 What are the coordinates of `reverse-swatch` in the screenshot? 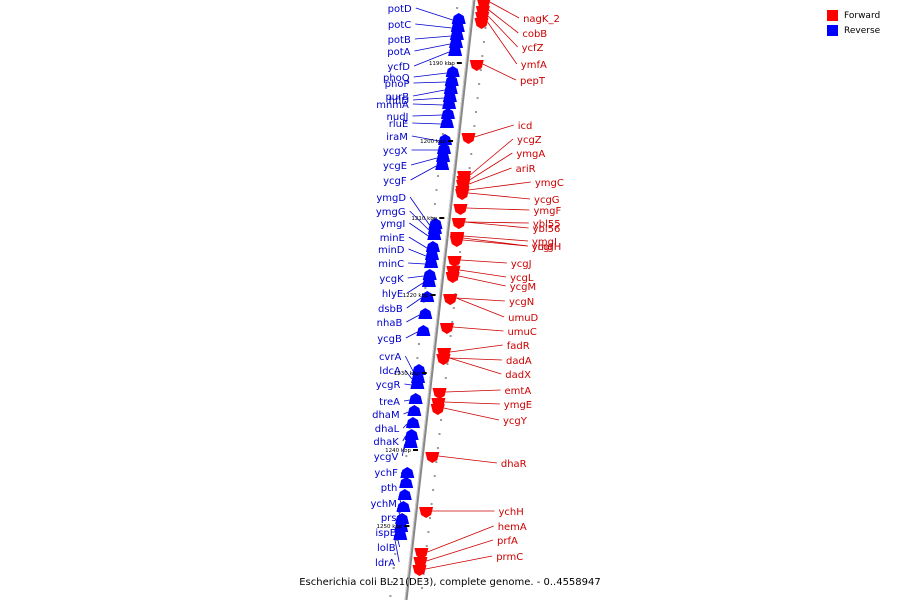 It's located at (832, 30).